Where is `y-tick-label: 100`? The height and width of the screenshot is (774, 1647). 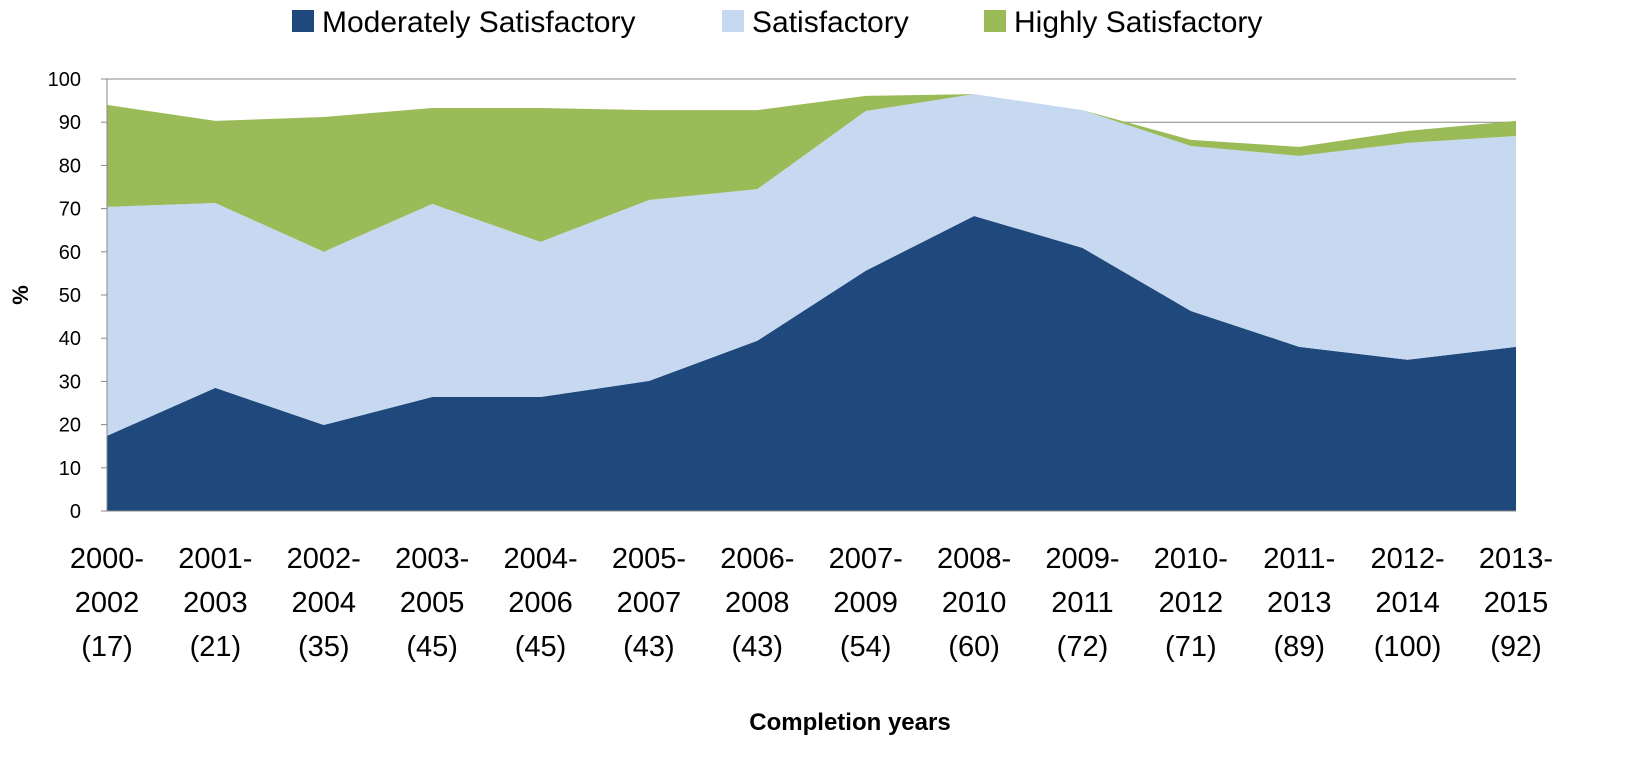 y-tick-label: 100 is located at coordinates (64, 80).